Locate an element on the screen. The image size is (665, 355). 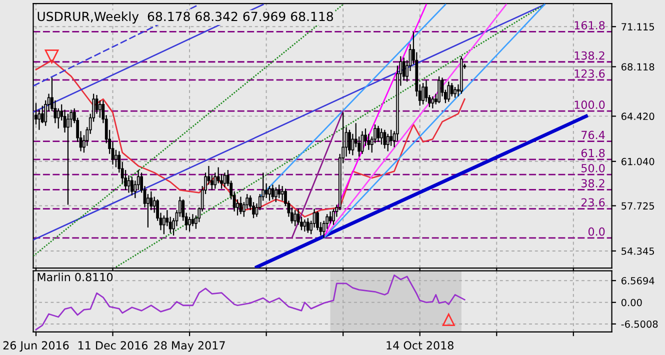
x-tick-label: 28 May 2017 is located at coordinates (189, 346).